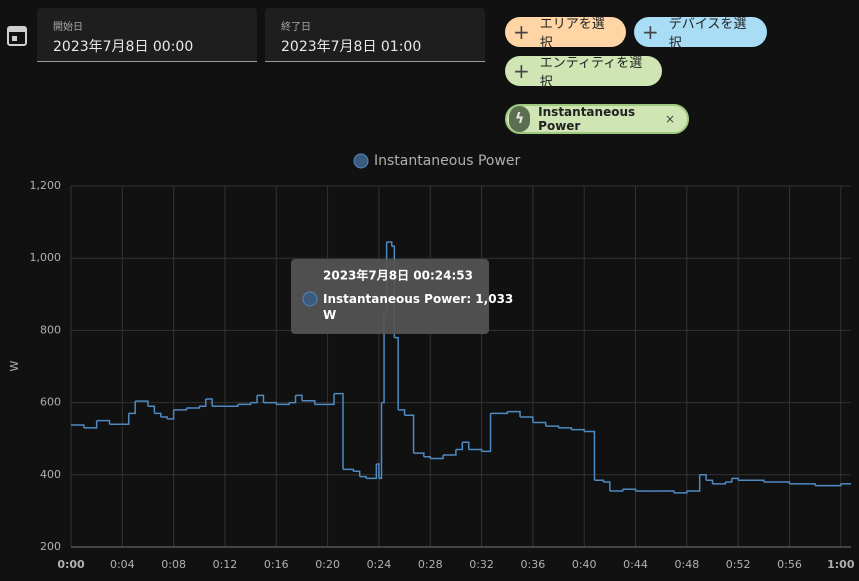 The image size is (859, 581). I want to click on x-tick-label: 0:04, so click(122, 564).